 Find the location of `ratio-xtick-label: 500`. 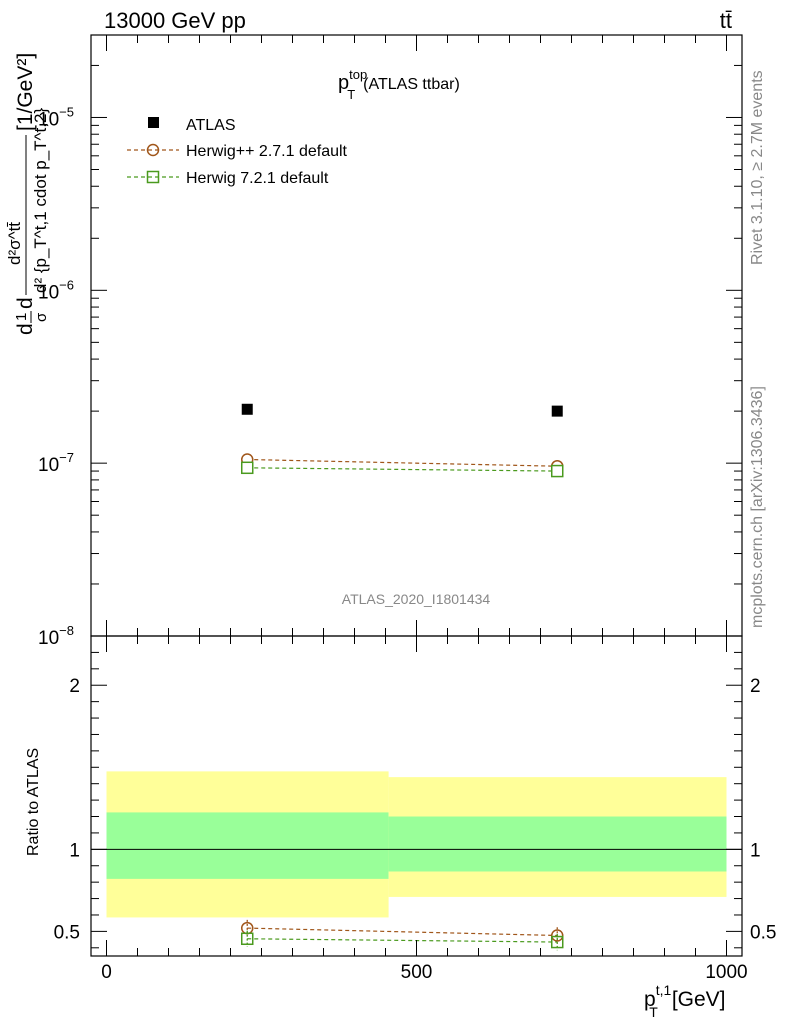

ratio-xtick-label: 500 is located at coordinates (417, 972).